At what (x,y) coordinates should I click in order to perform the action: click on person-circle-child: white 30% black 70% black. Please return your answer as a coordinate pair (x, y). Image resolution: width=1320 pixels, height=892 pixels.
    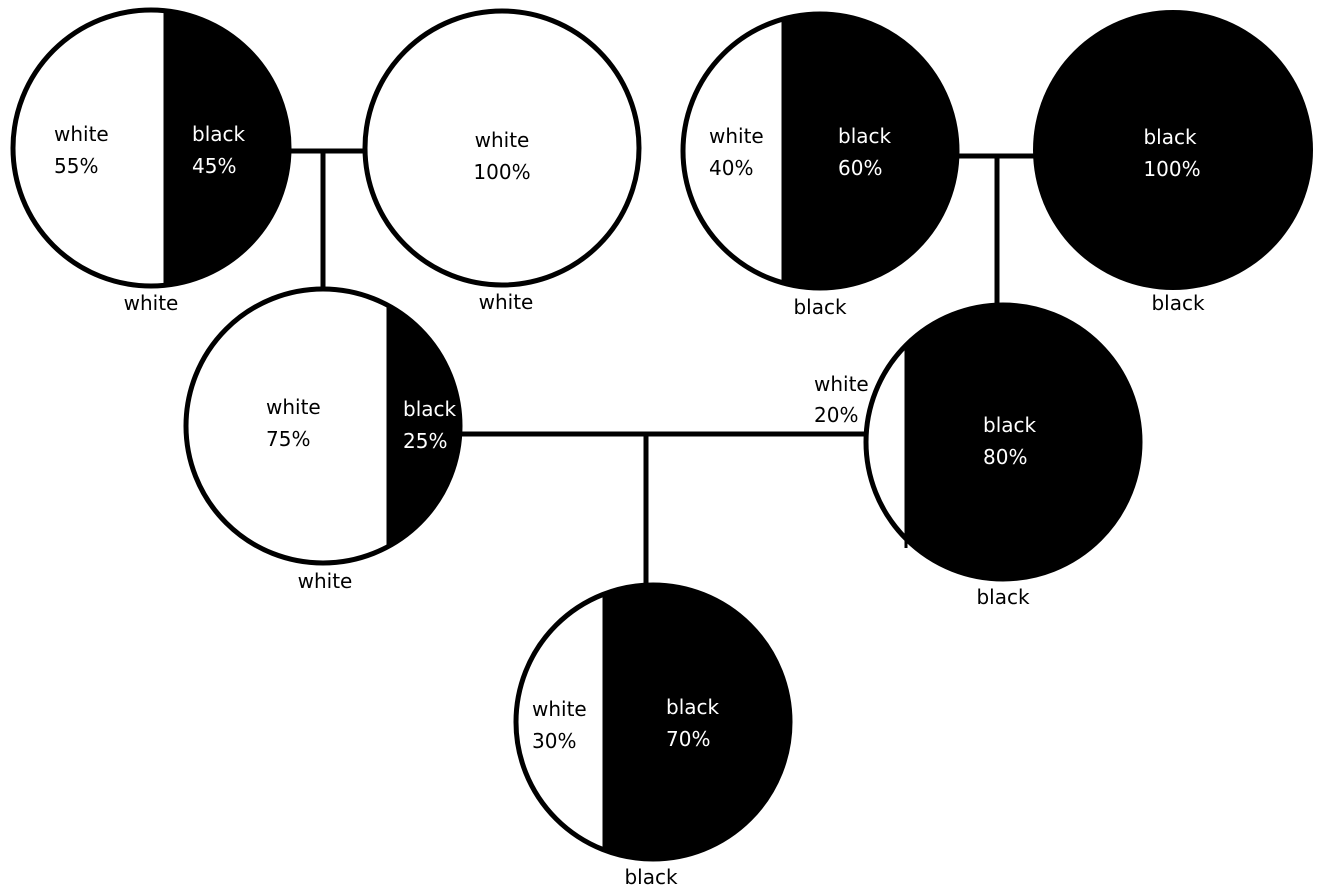
    Looking at the image, I should click on (653, 735).